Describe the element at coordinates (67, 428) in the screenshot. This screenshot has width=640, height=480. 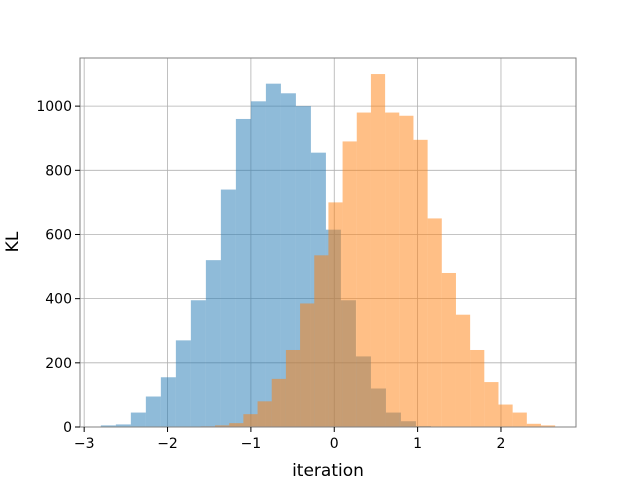
I see `y-tick-label: 0` at that location.